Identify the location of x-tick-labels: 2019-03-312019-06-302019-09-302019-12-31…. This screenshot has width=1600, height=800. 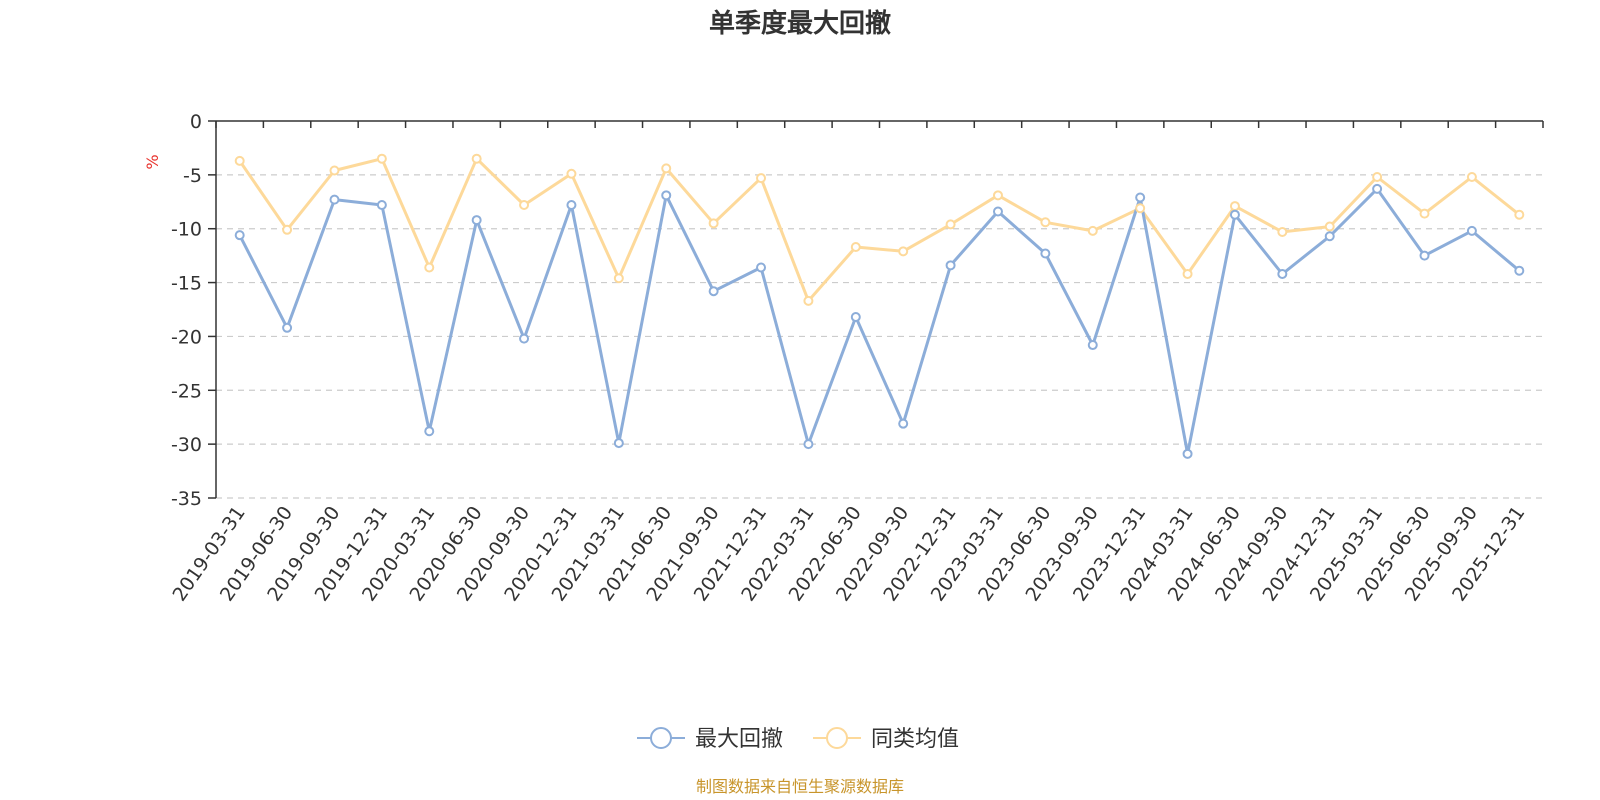
(848, 553).